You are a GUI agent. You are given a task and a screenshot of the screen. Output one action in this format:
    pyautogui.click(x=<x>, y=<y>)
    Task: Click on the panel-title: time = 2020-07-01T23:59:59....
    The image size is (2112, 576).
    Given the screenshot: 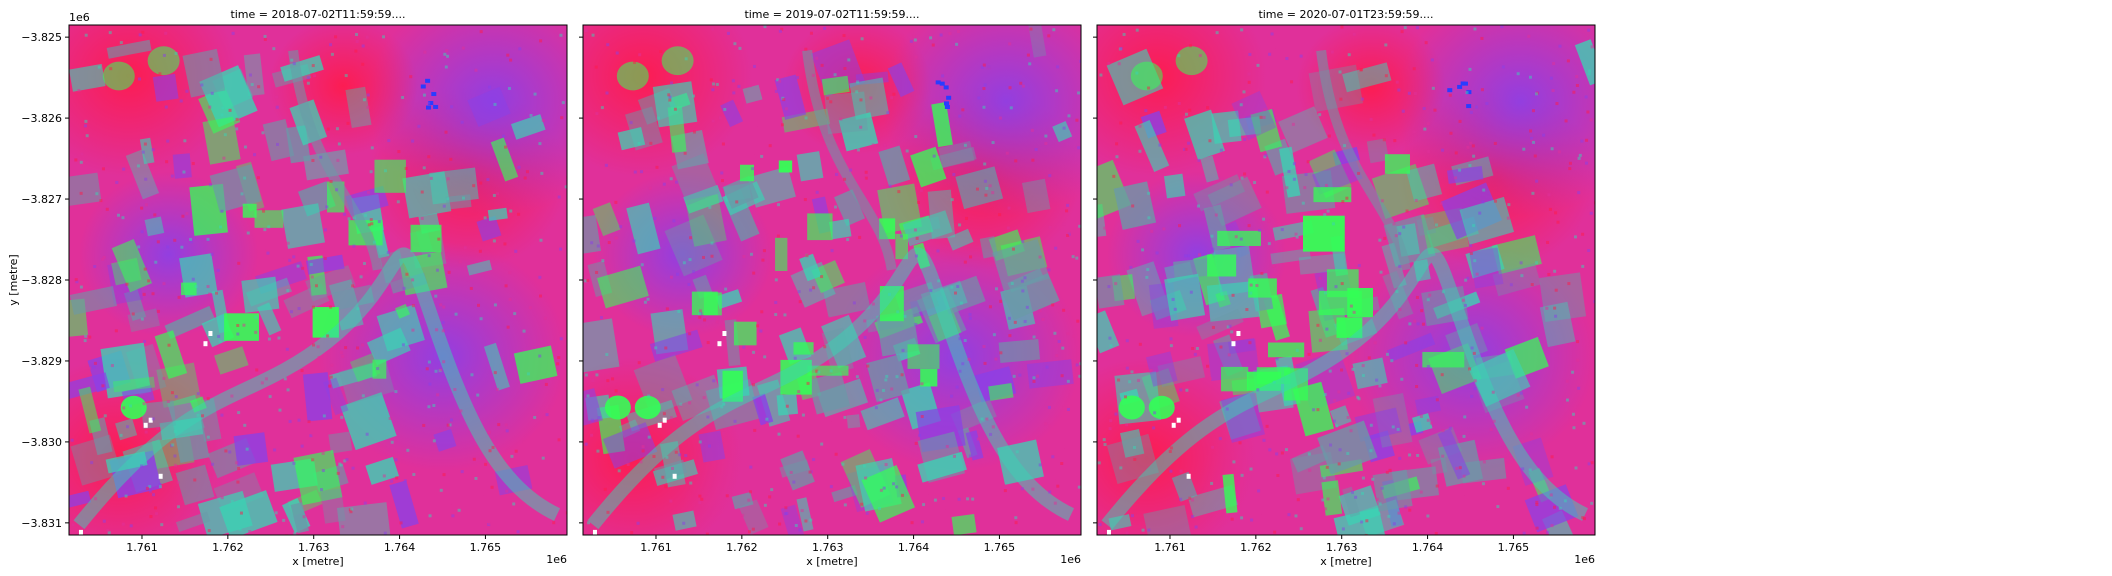 What is the action you would take?
    pyautogui.click(x=1345, y=14)
    